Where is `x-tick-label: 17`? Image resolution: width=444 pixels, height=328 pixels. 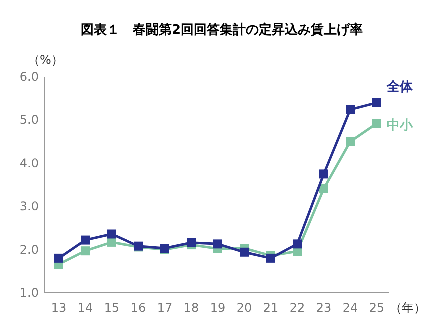 x-tick-label: 17 is located at coordinates (165, 308).